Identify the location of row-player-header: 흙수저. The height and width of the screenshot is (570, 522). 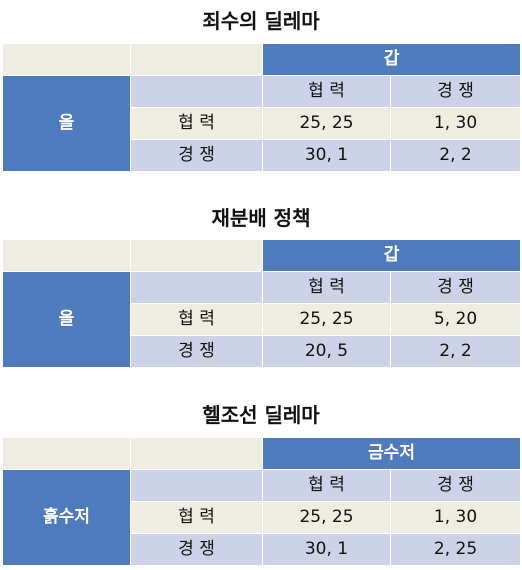
(66, 517).